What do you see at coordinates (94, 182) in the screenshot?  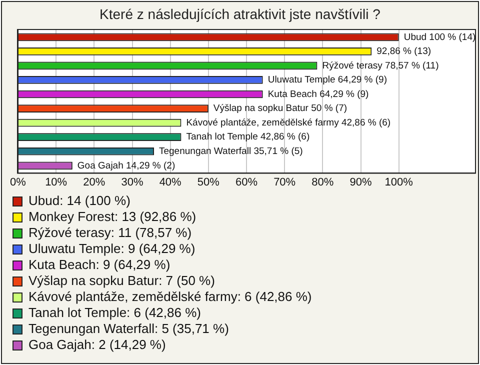 I see `x-tick-label: 20%` at bounding box center [94, 182].